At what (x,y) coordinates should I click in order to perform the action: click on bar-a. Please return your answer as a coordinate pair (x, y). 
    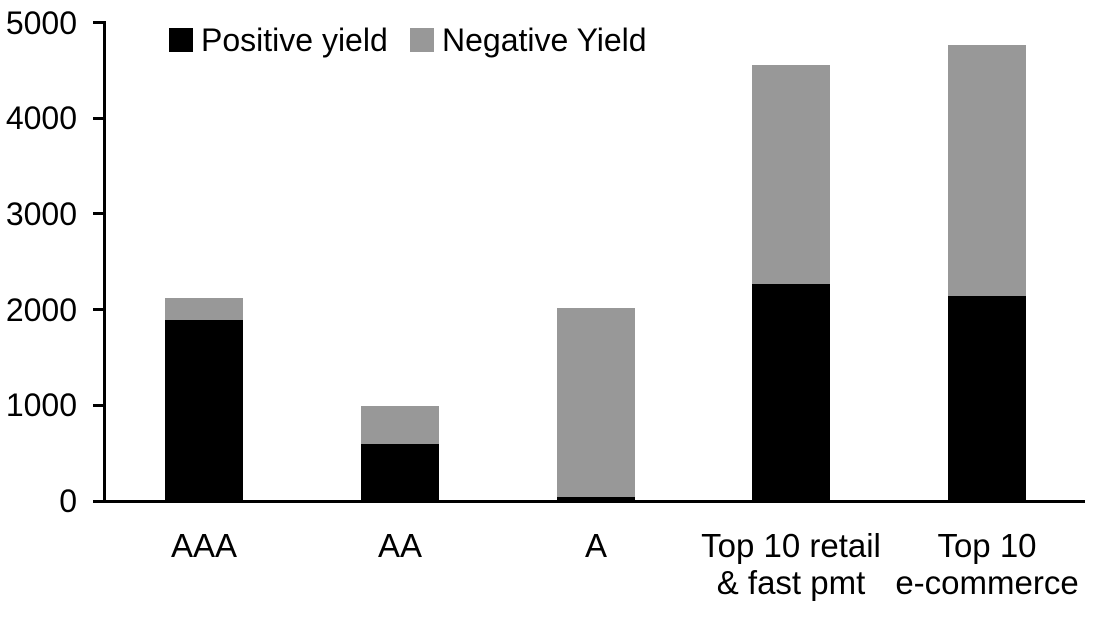
    Looking at the image, I should click on (596, 404).